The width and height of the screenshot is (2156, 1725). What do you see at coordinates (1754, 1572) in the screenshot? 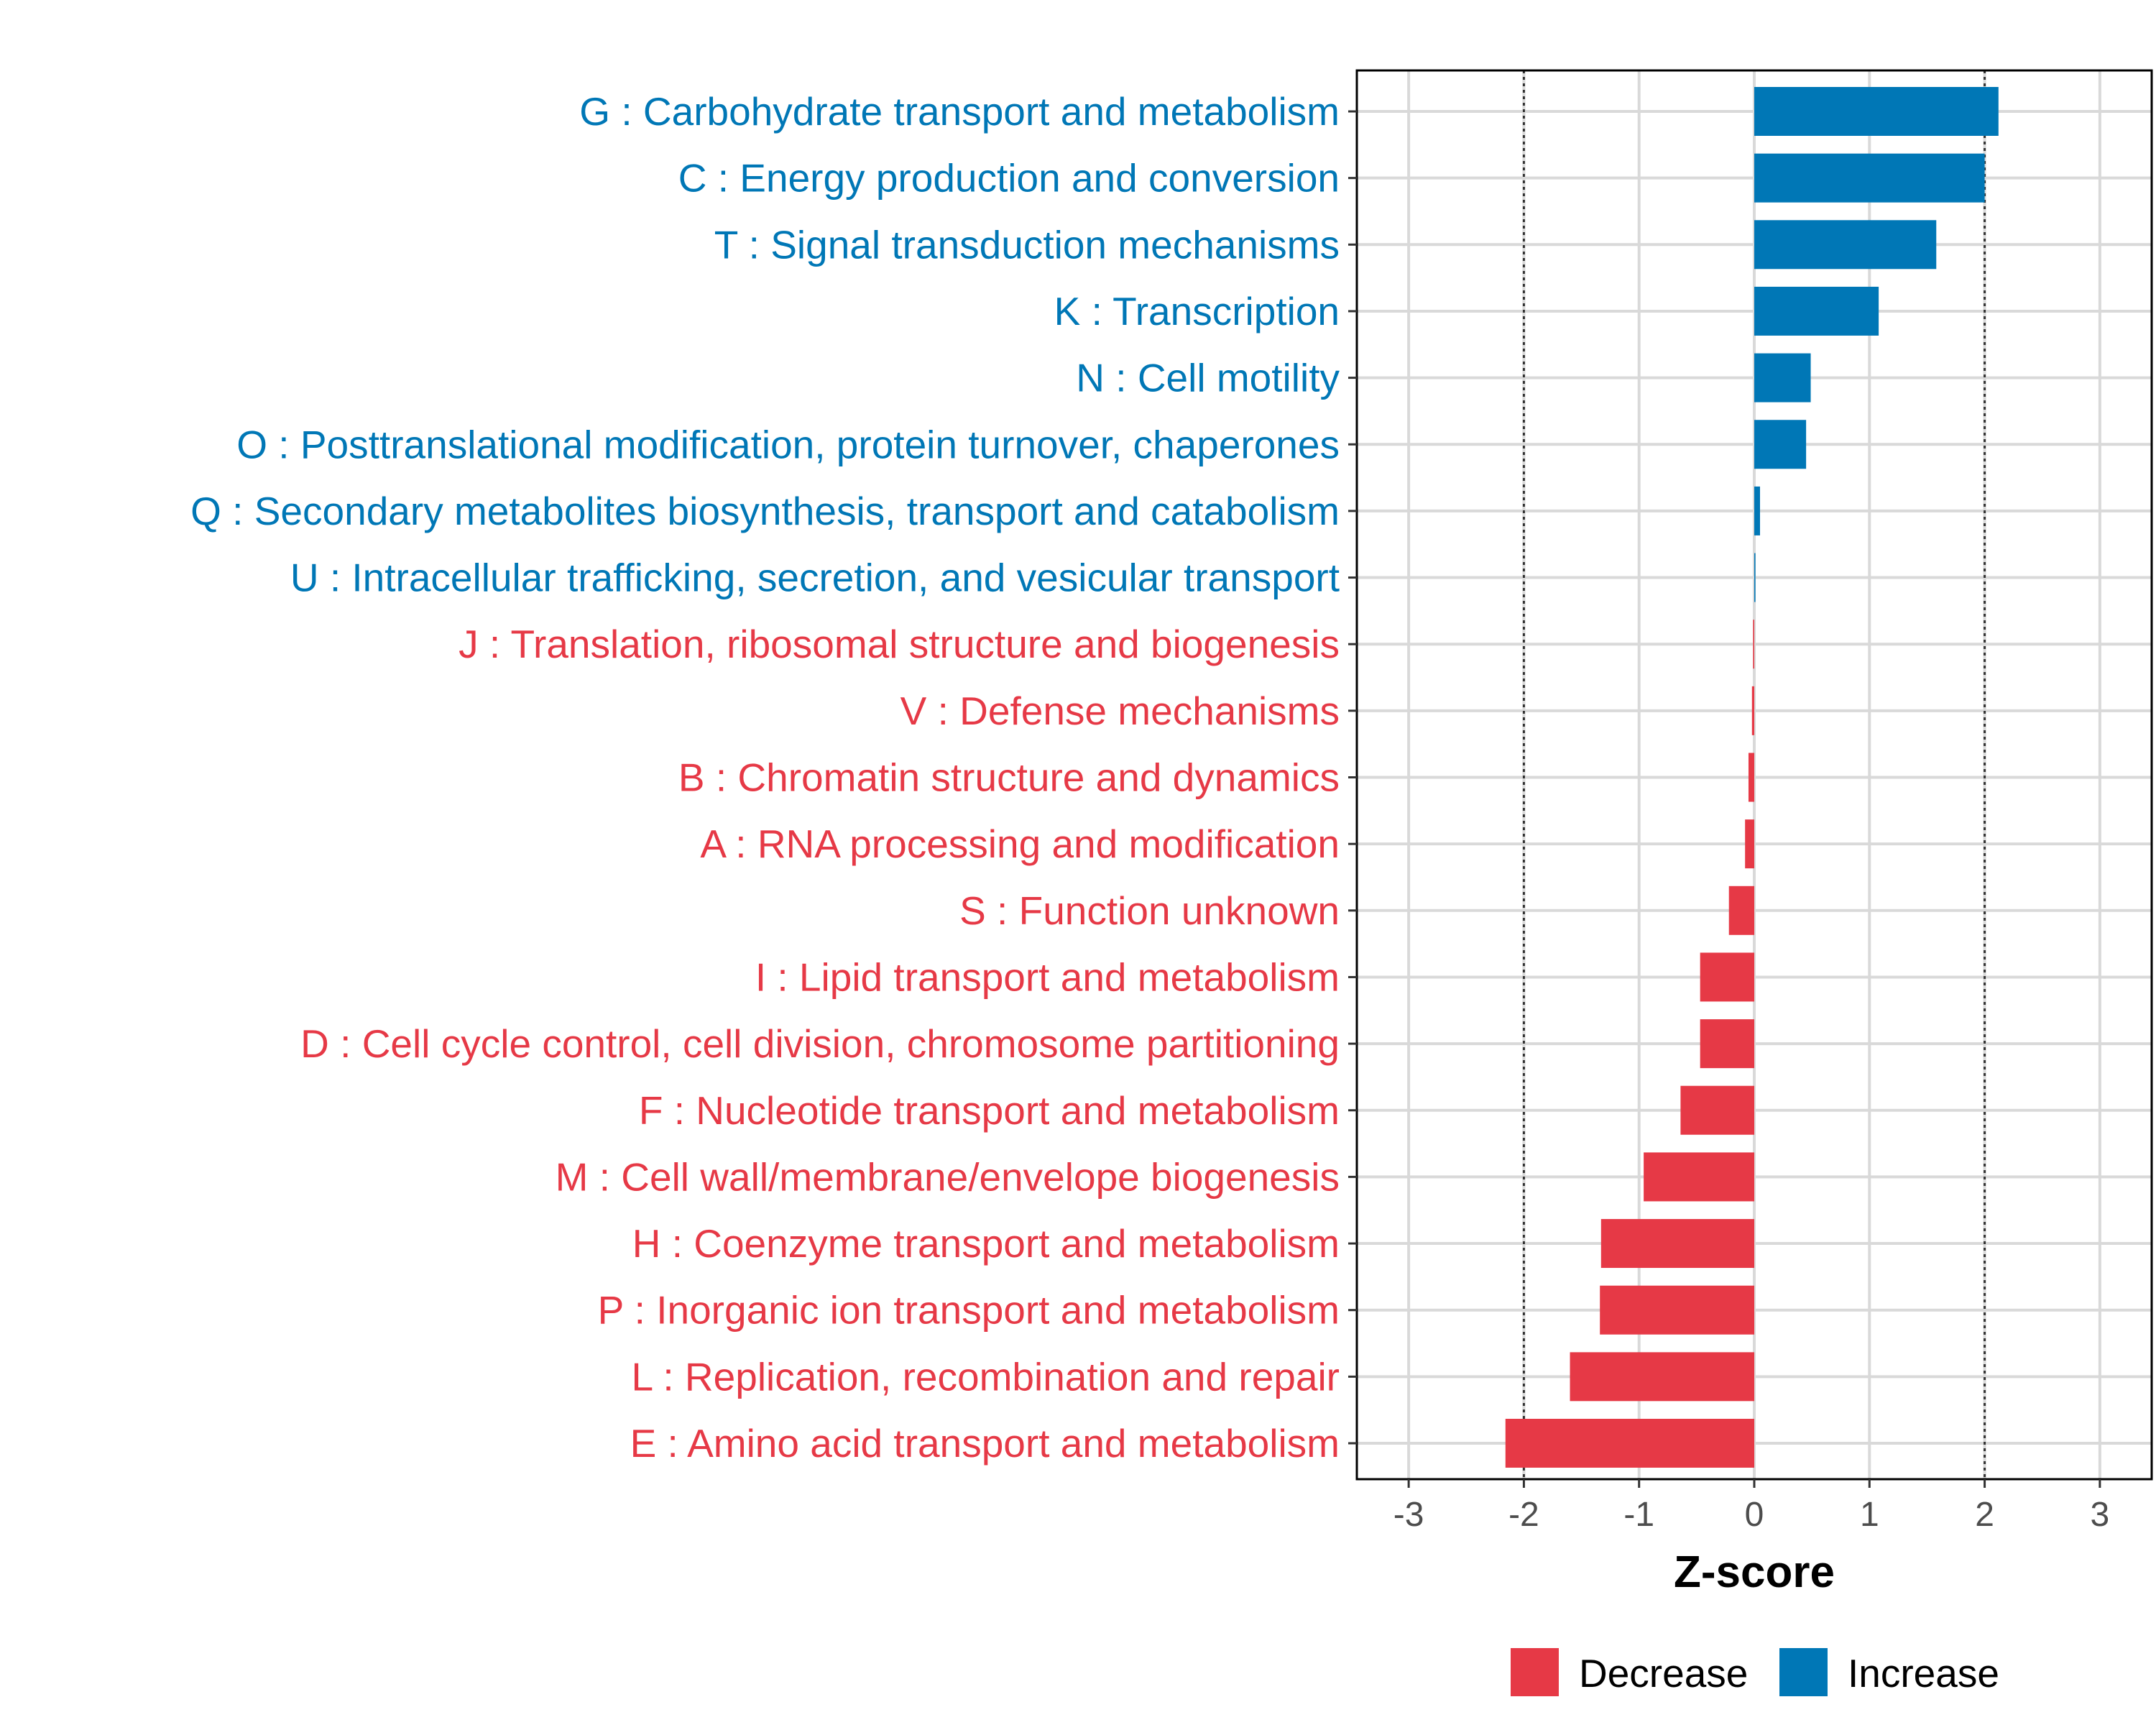
I see `x-axis-title: Z-score` at bounding box center [1754, 1572].